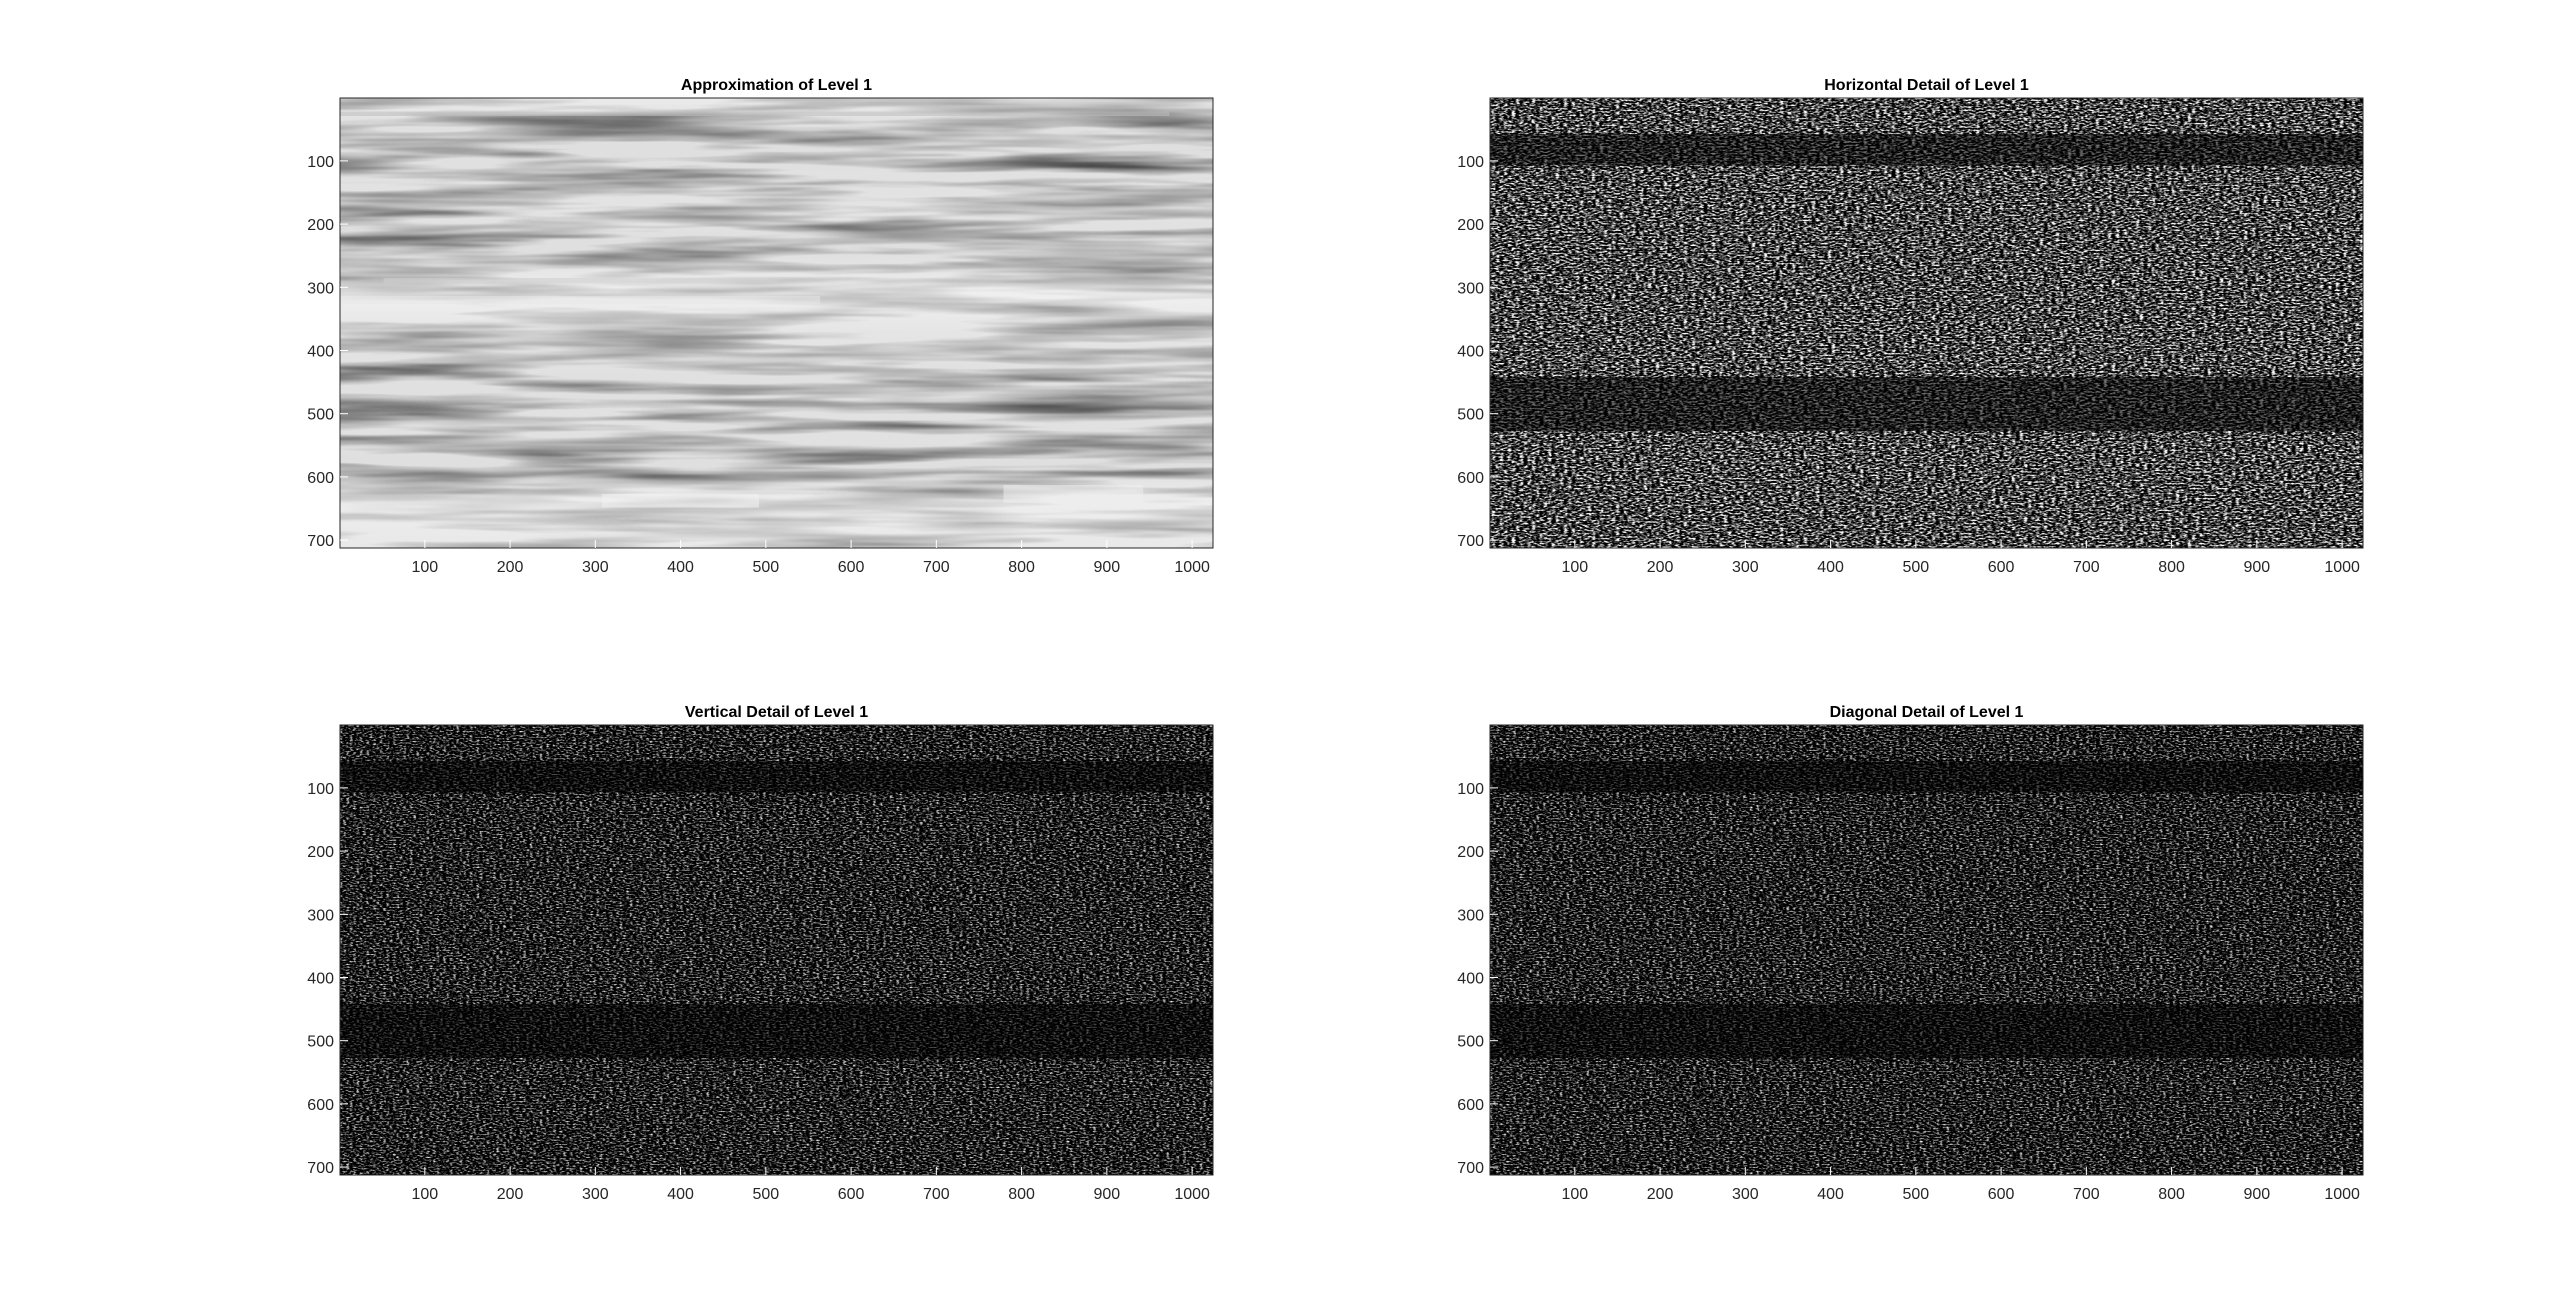  What do you see at coordinates (776, 712) in the screenshot?
I see `subplot-title: Vertical Detail of Level 1` at bounding box center [776, 712].